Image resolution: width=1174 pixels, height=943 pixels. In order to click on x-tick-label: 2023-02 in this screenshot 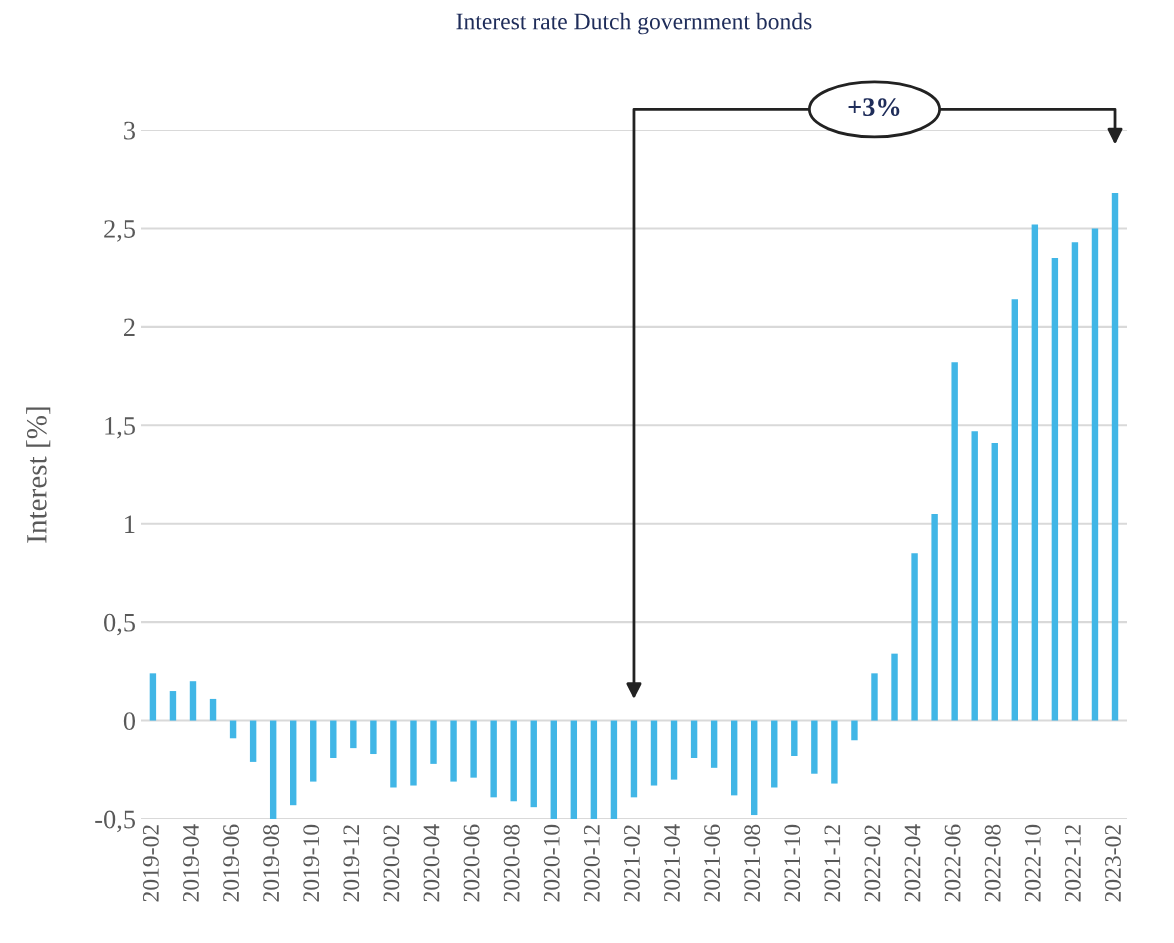, I will do `click(1112, 863)`.